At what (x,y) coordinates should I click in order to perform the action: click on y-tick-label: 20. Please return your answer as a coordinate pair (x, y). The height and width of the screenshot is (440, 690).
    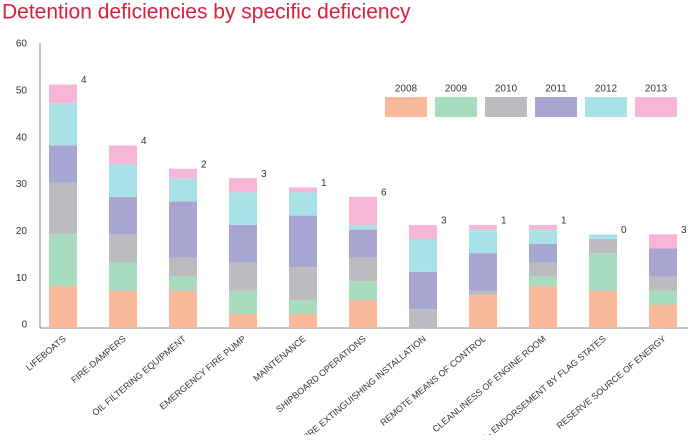
    Looking at the image, I should click on (22, 231).